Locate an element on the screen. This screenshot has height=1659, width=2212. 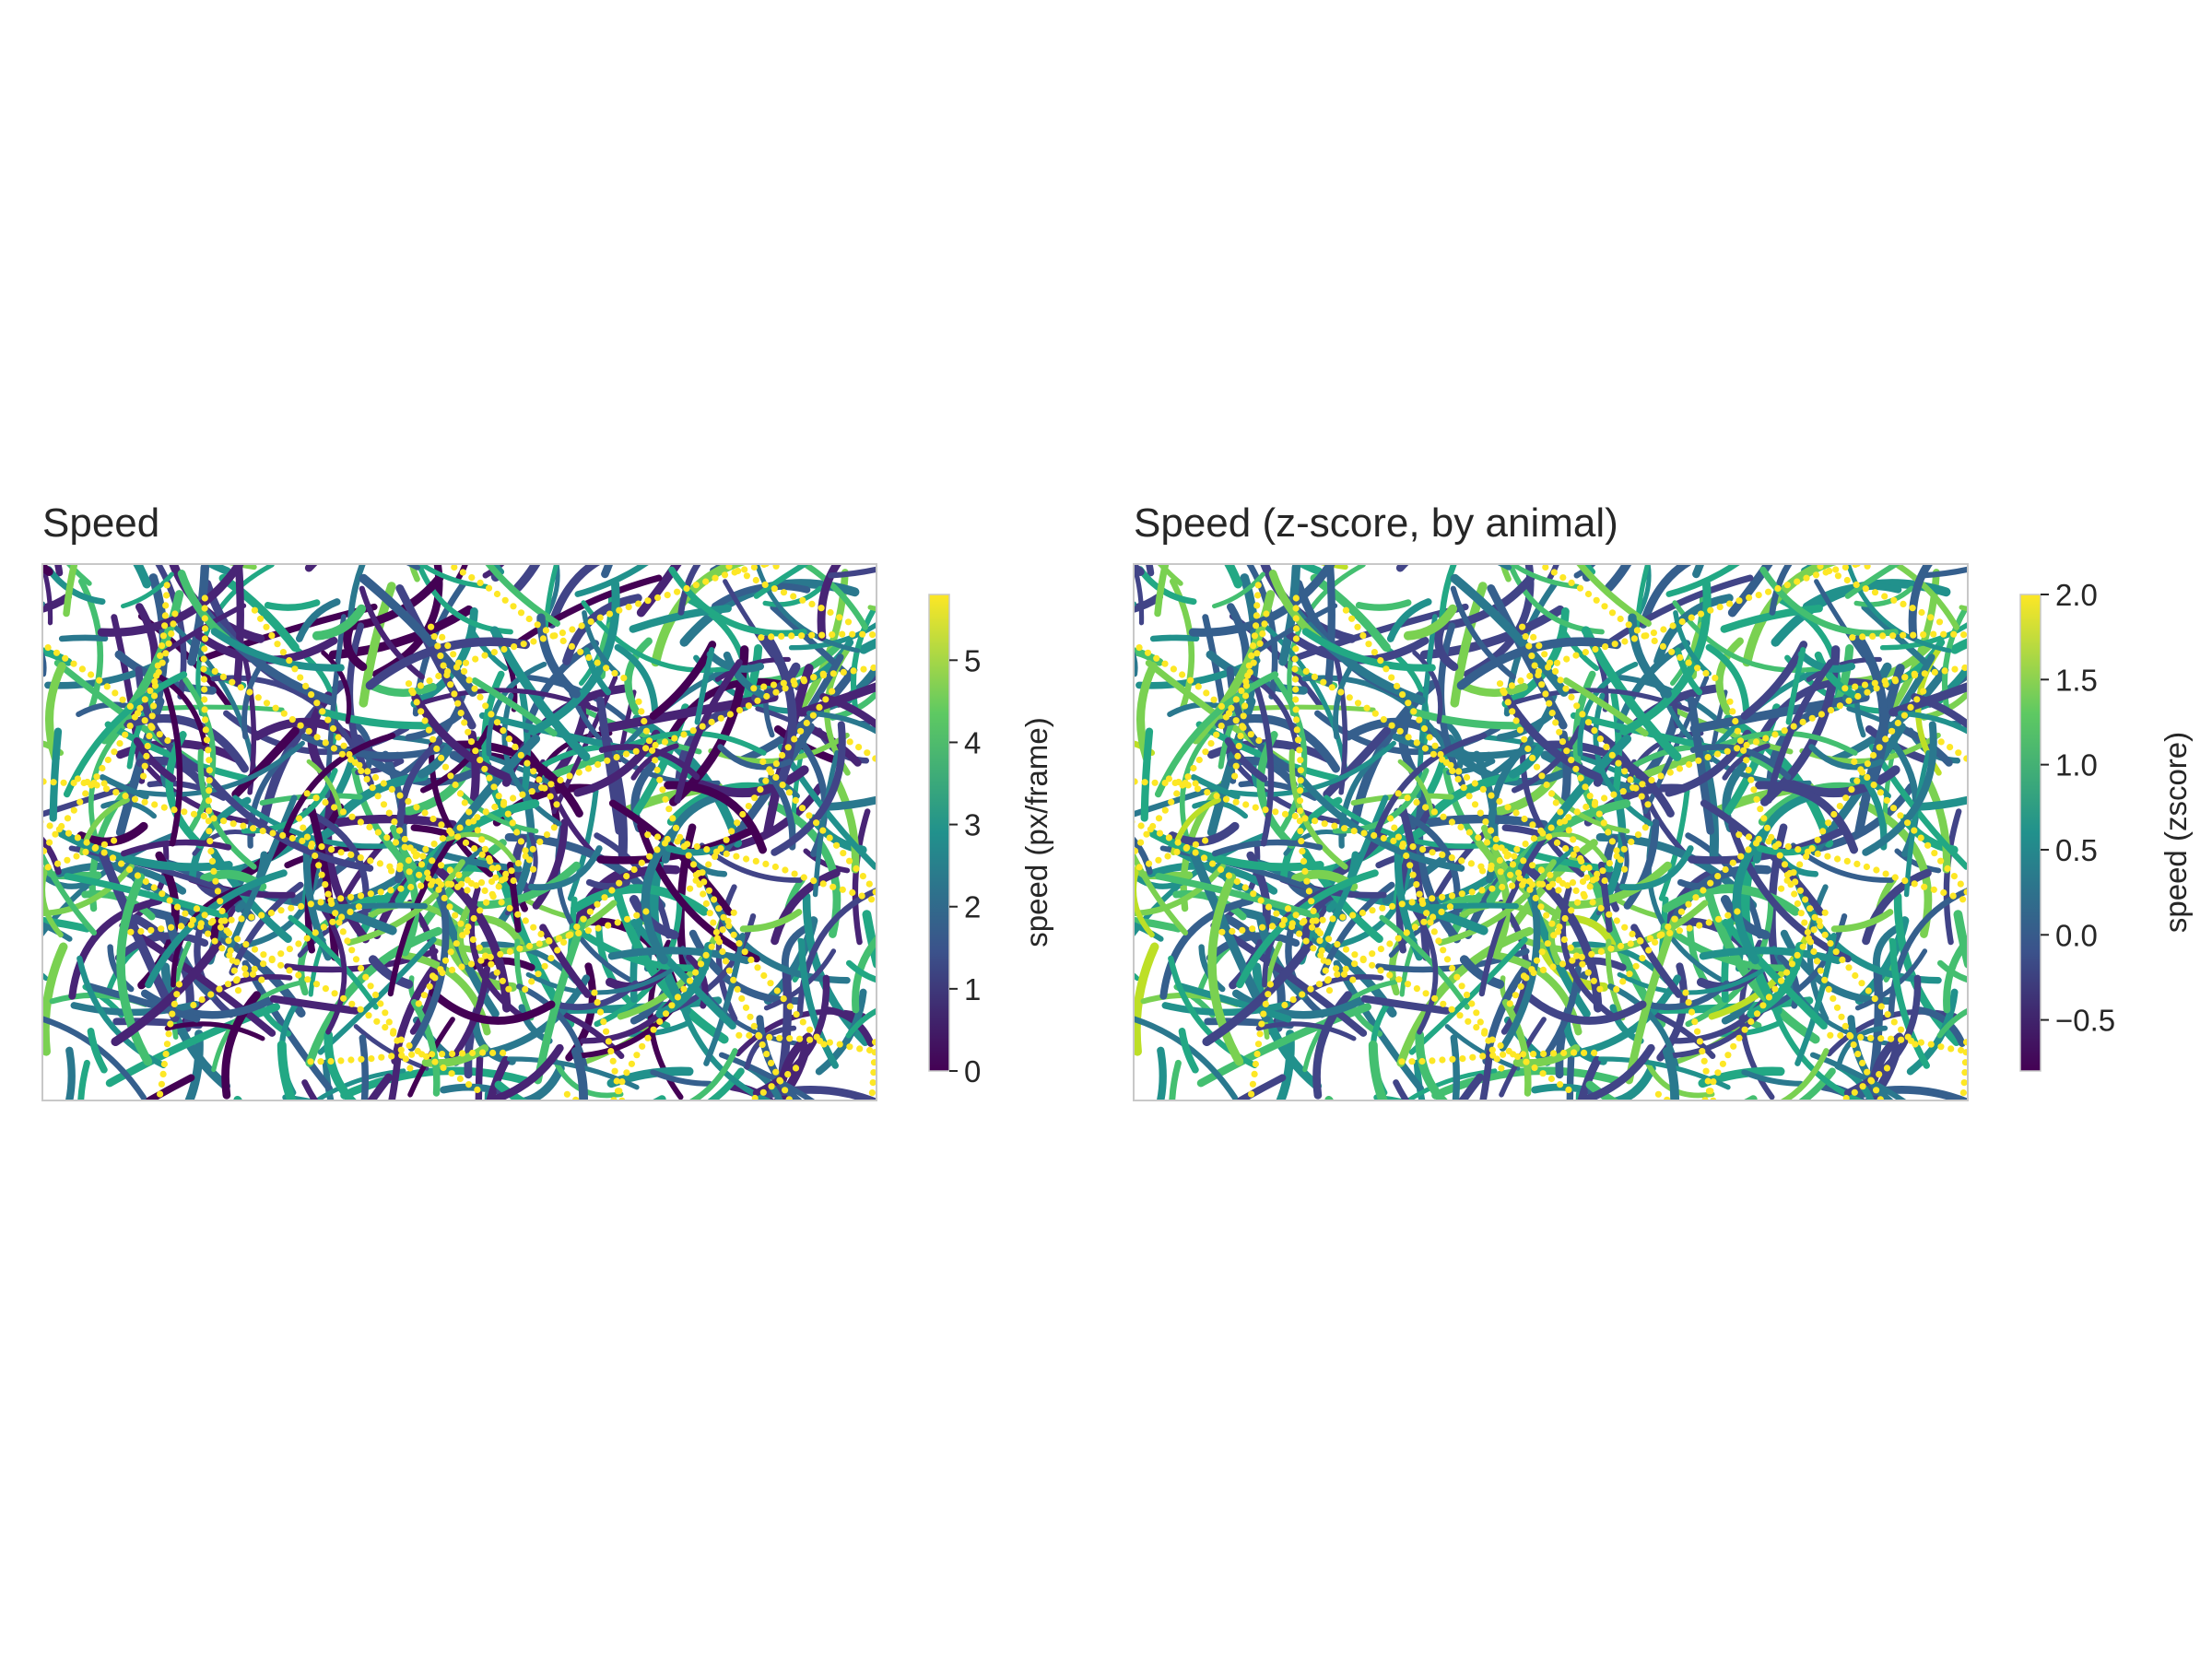
colorbar-tick-label: 1 is located at coordinates (972, 989).